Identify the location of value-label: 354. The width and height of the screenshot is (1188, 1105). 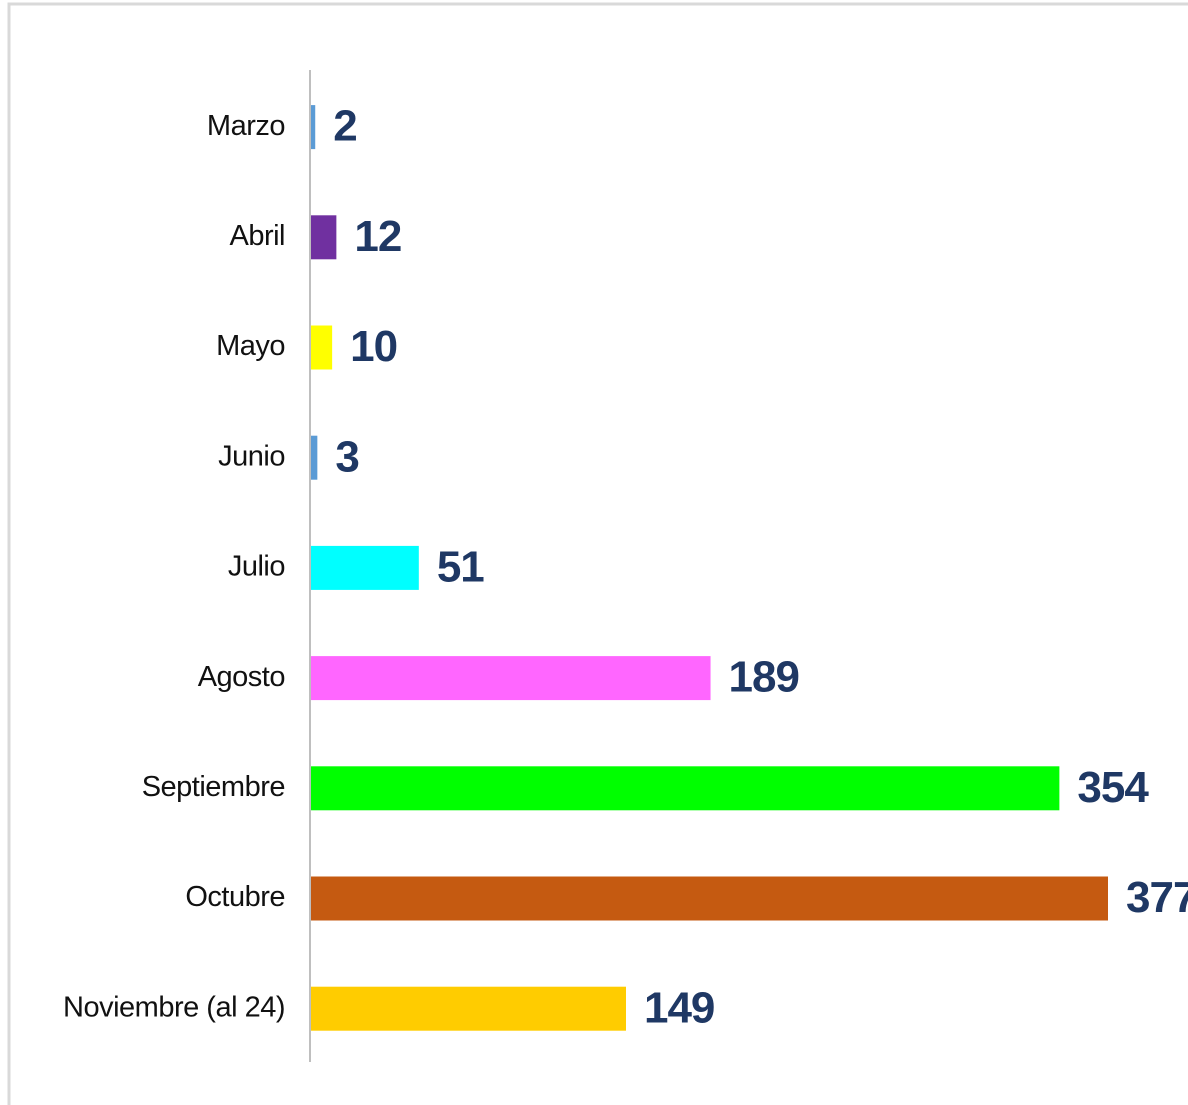
(1113, 787).